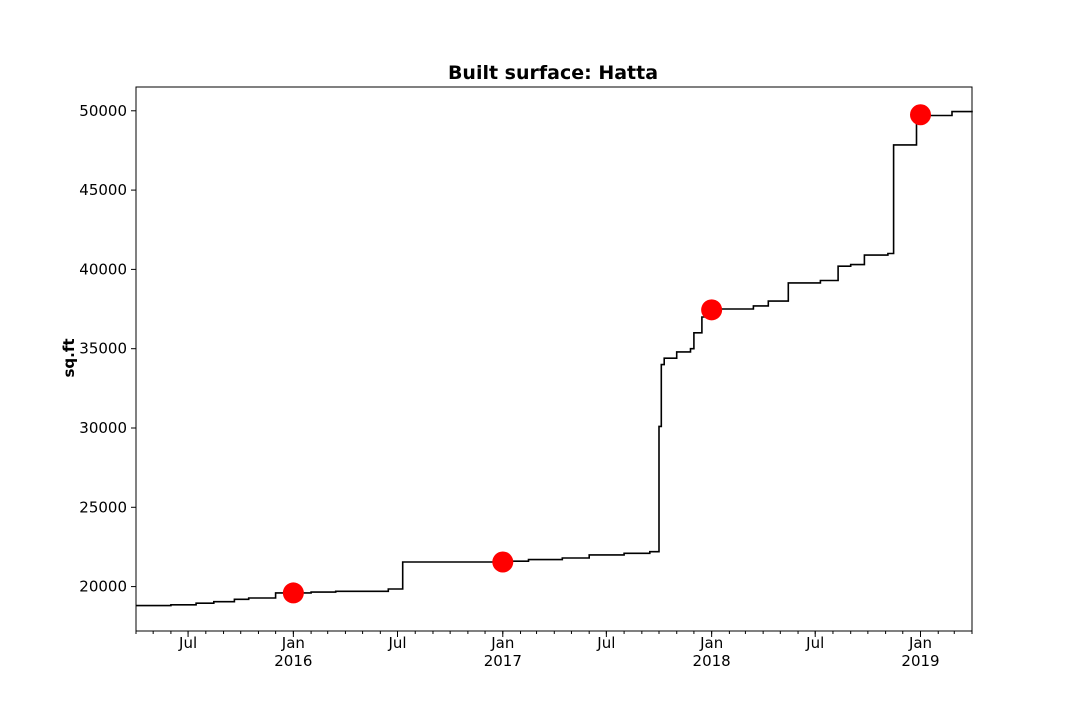 This screenshot has height=720, width=1080. I want to click on y-axis-label: sq.ft, so click(69, 357).